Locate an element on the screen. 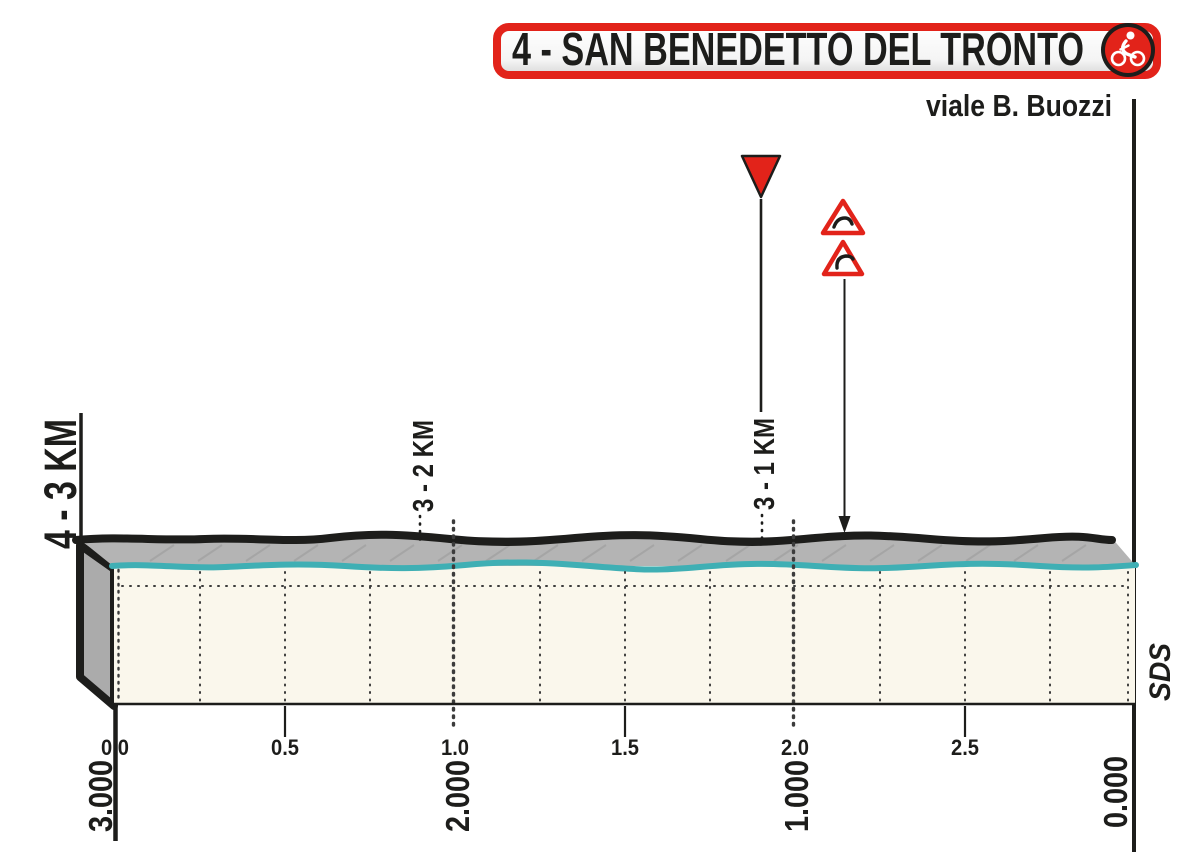  dist-label-2000: 2.000 is located at coordinates (457, 796).